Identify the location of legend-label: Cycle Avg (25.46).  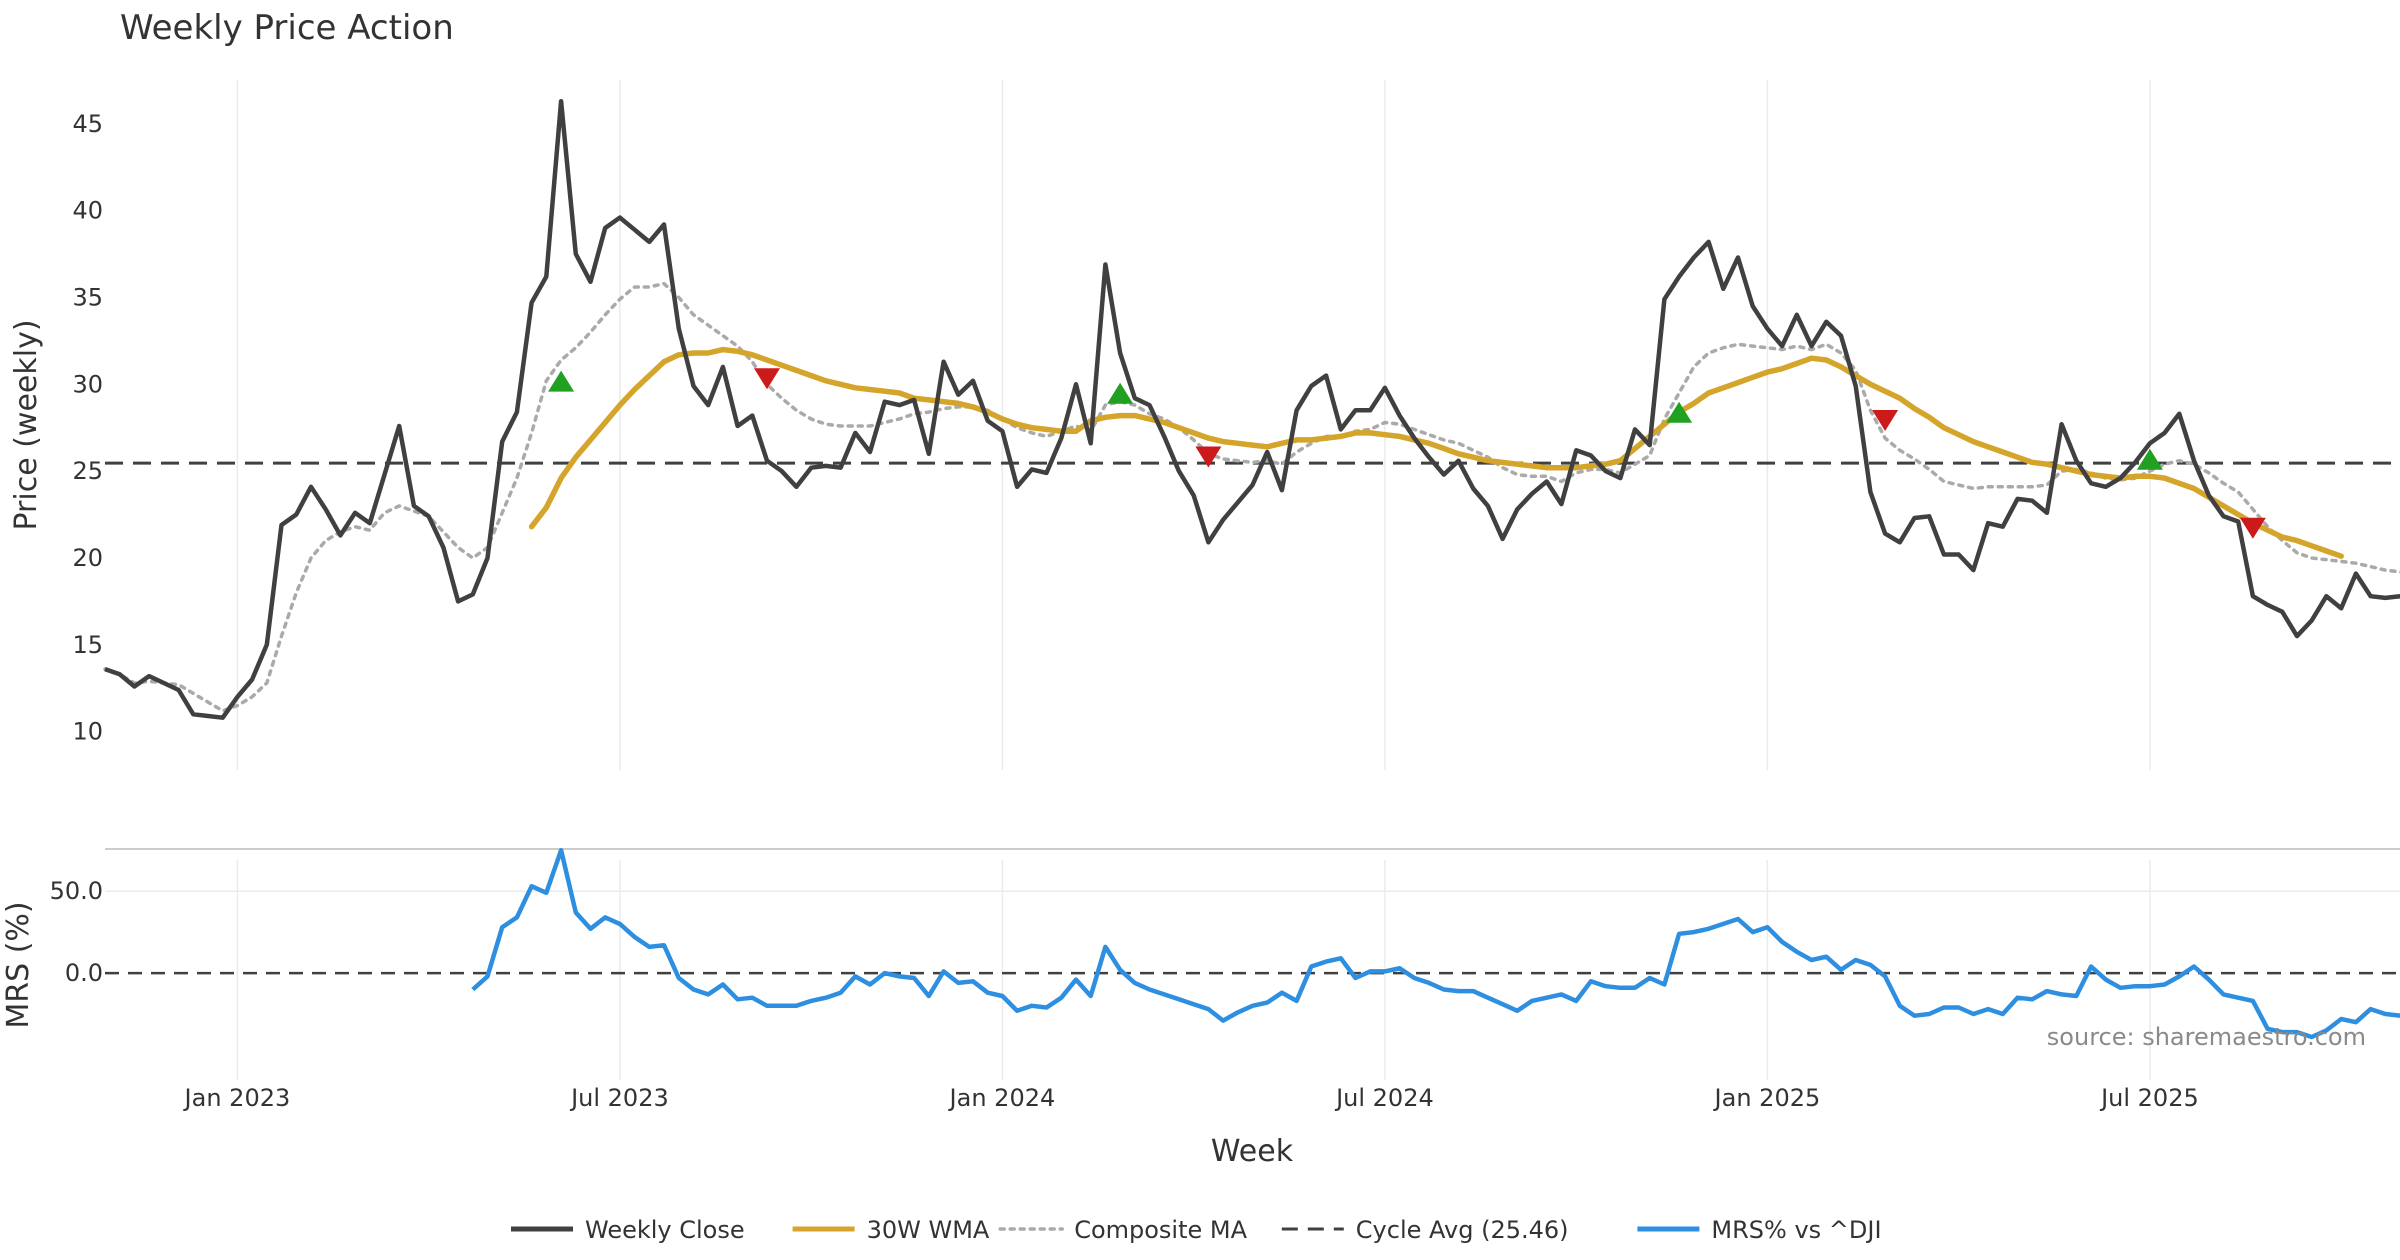
(1462, 1230).